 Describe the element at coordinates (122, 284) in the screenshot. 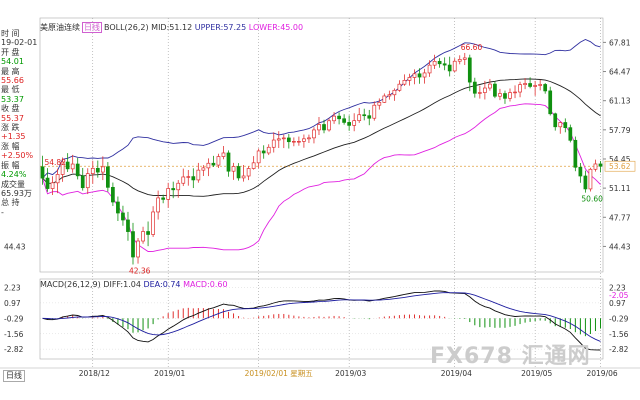

I see `macd-diff-label: DIFF:1.04` at that location.